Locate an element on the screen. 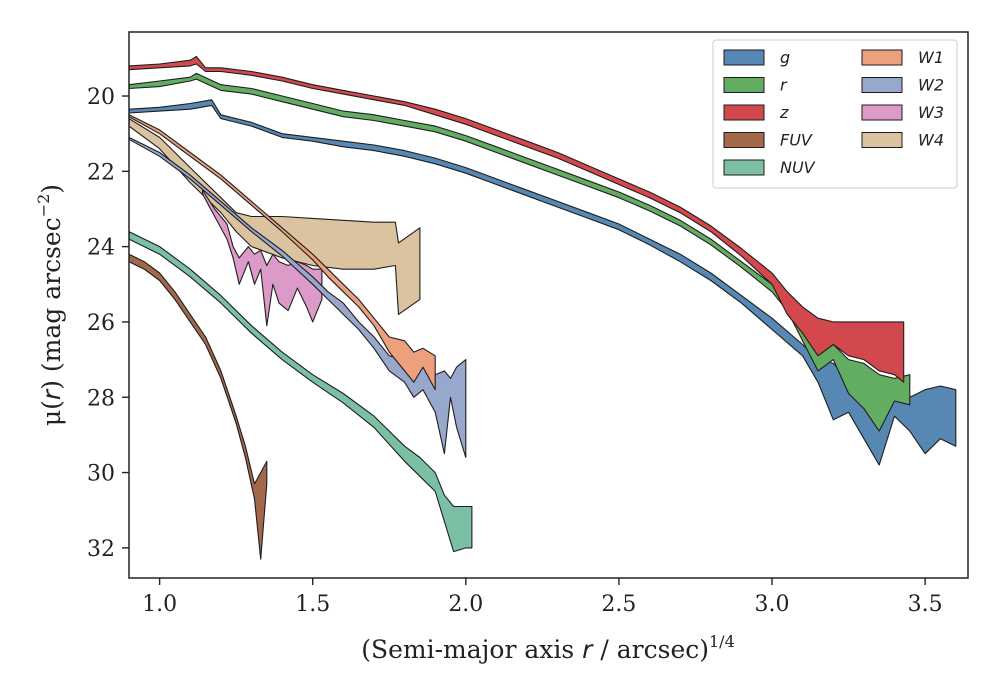 This screenshot has height=700, width=1000. legend-label-z: z is located at coordinates (784, 112).